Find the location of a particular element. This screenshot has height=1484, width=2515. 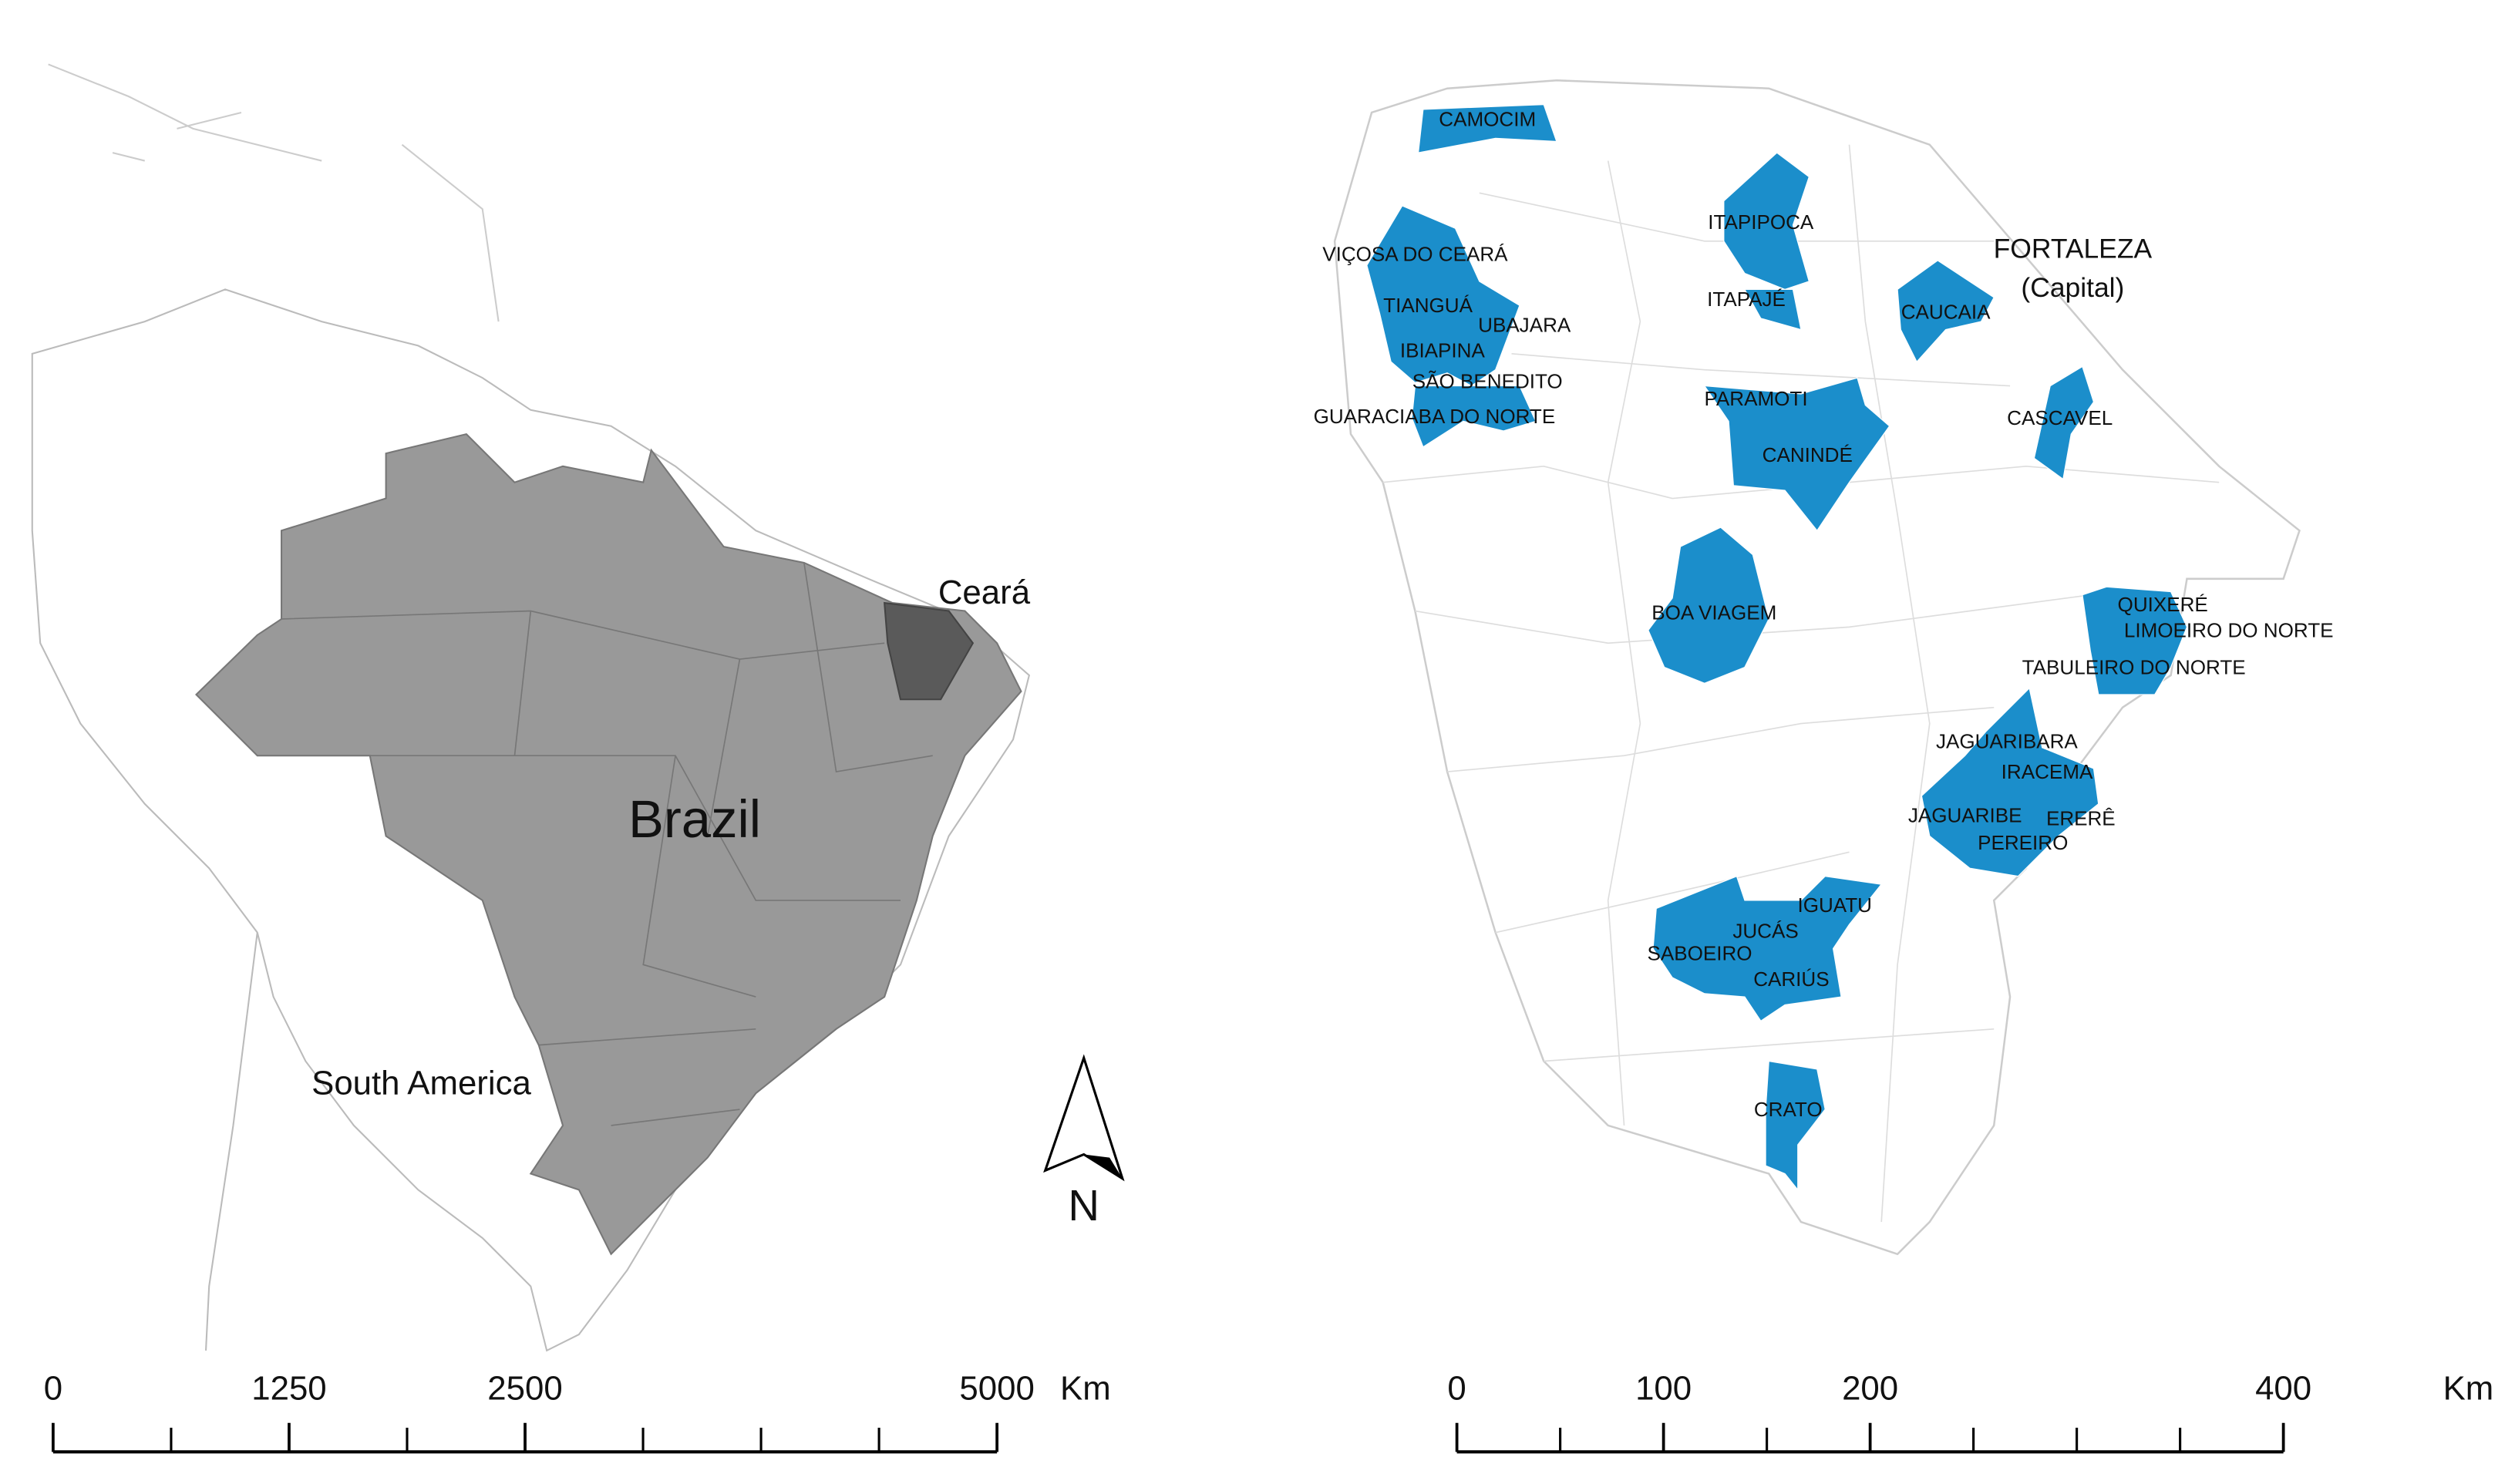

municipality-label: CANINDÉ is located at coordinates (1808, 455).